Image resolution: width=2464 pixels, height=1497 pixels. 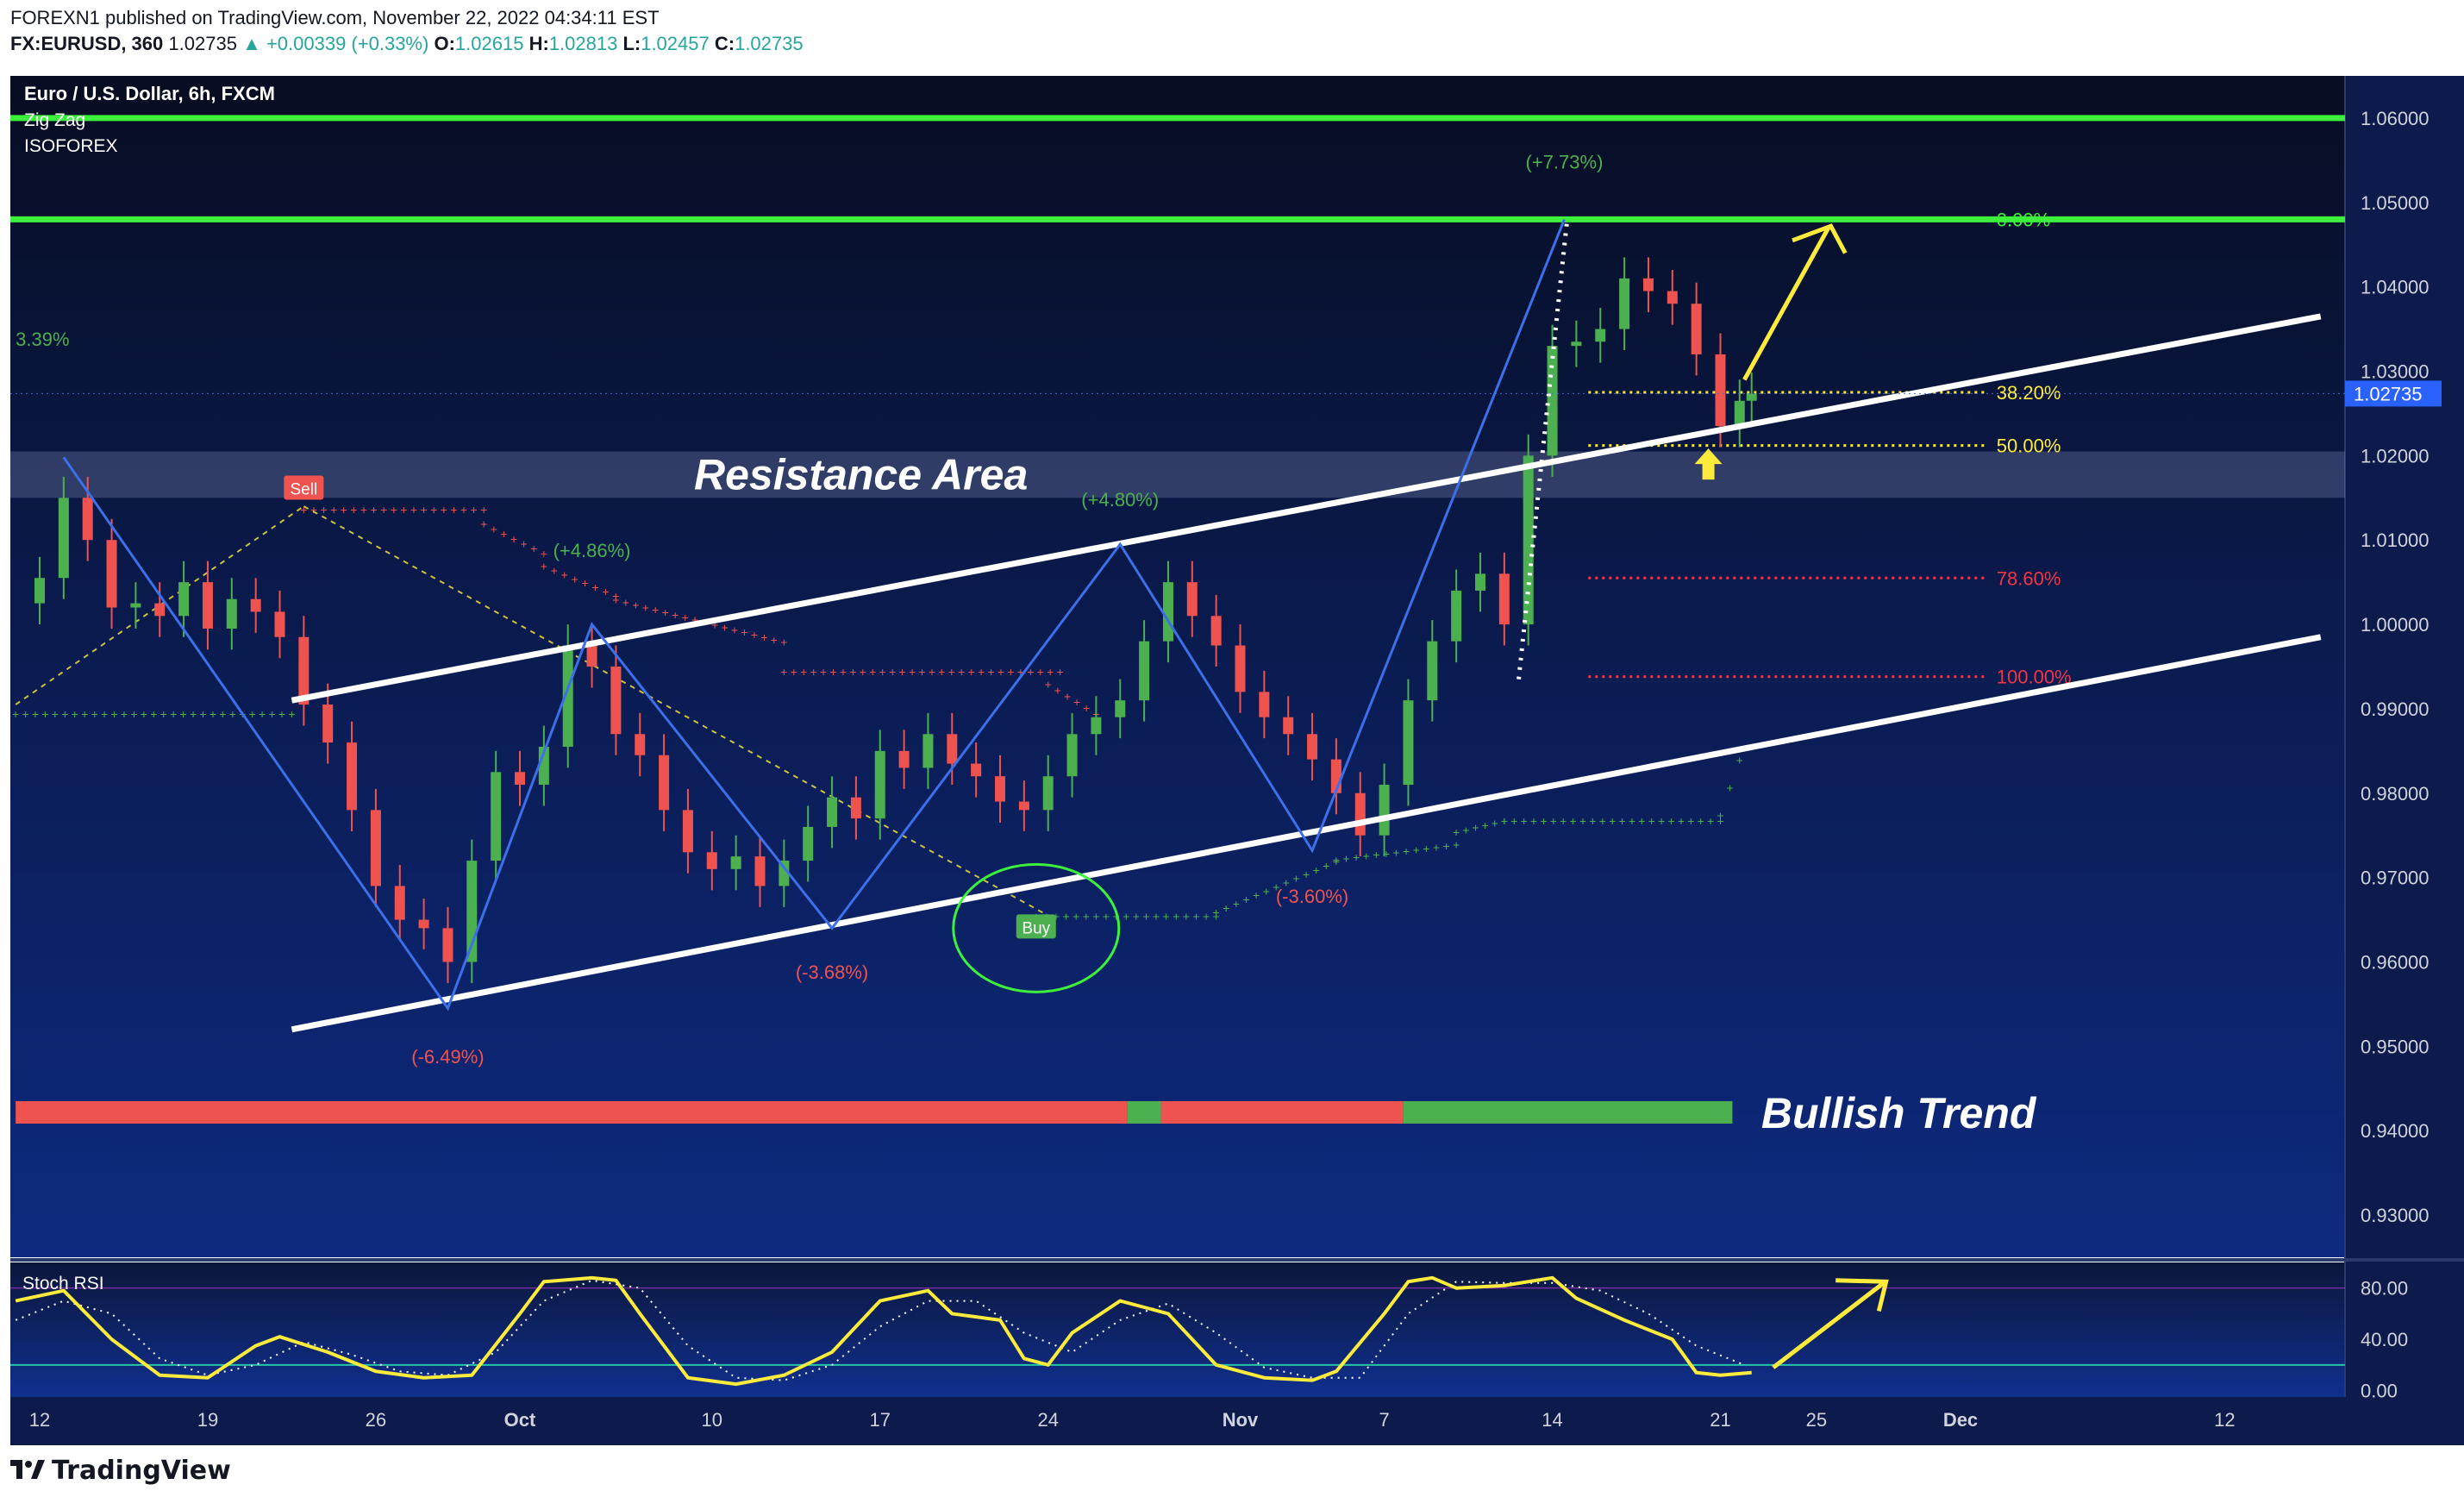 I want to click on tradingview-logo-icon, so click(x=27, y=1469).